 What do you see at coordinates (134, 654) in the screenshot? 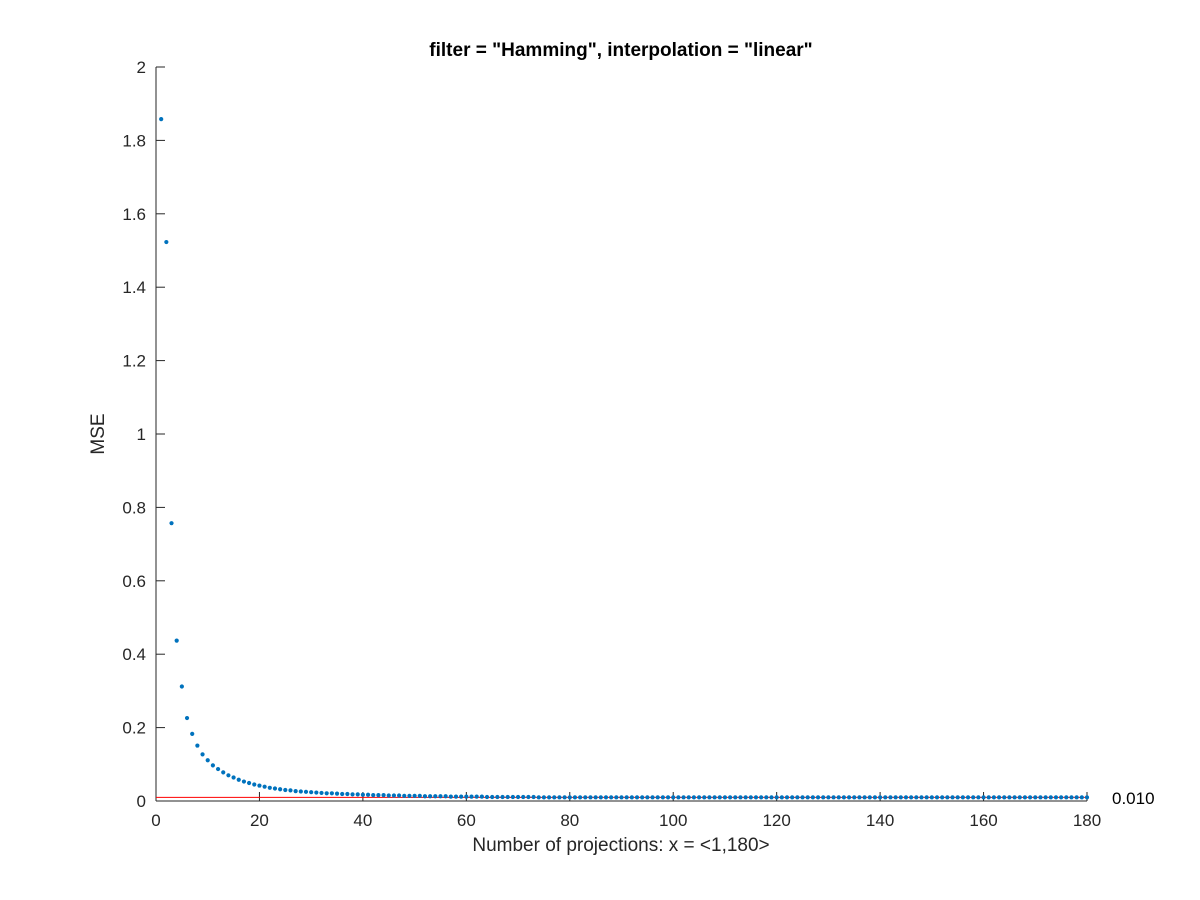
I see `y-tick-label: 0.4` at bounding box center [134, 654].